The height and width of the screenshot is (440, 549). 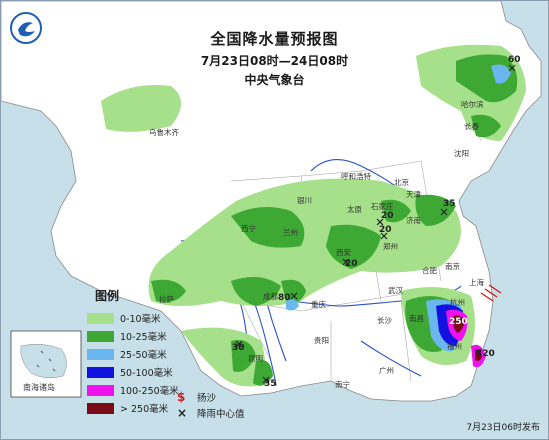 I want to click on legend-symbol-label: 降雨中心值, so click(x=221, y=414).